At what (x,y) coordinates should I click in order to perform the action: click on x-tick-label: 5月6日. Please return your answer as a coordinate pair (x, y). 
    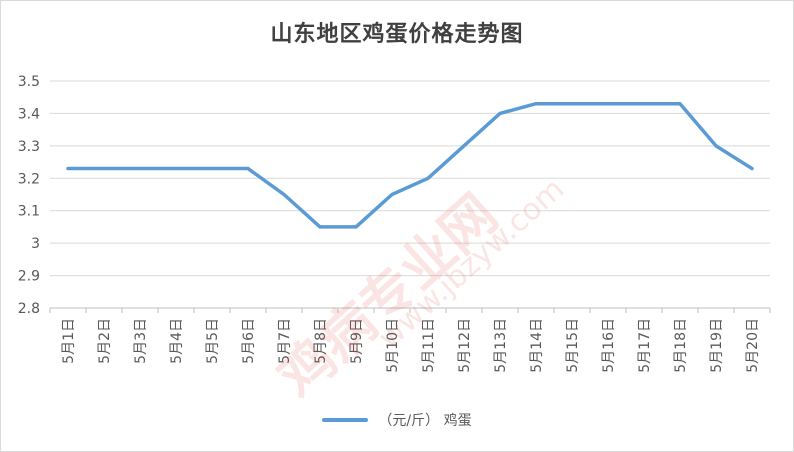
    Looking at the image, I should click on (249, 341).